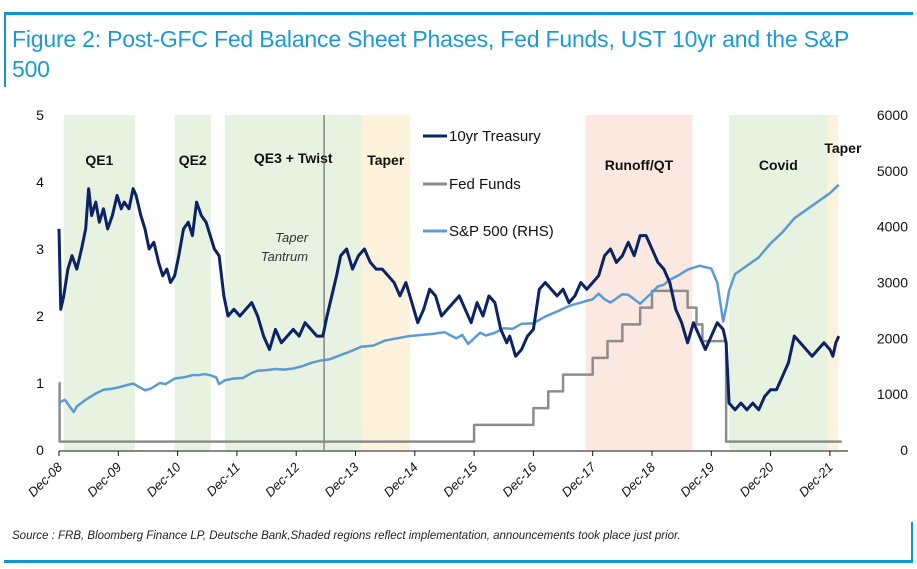 The height and width of the screenshot is (569, 917). What do you see at coordinates (40, 383) in the screenshot?
I see `y-left-tick-label: 1` at bounding box center [40, 383].